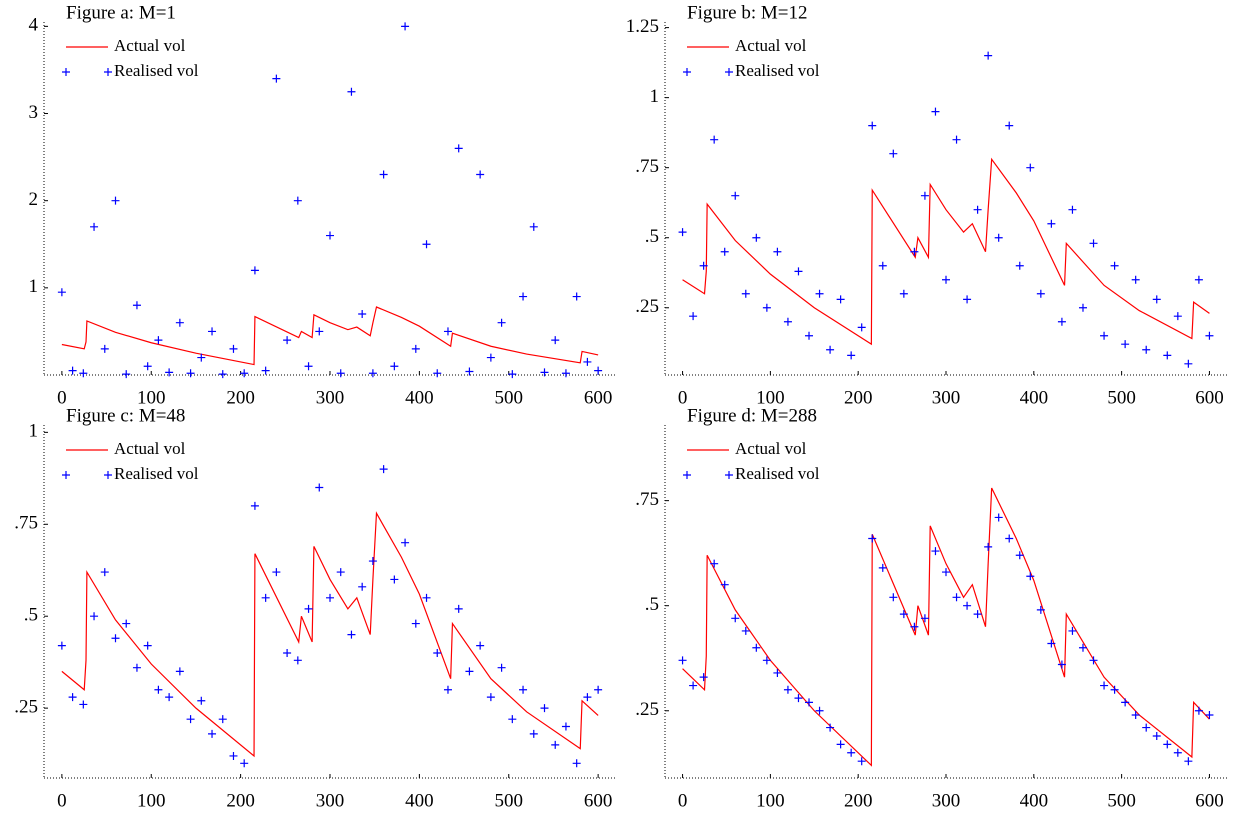  What do you see at coordinates (26, 523) in the screenshot?
I see `y-tick-label: .75` at bounding box center [26, 523].